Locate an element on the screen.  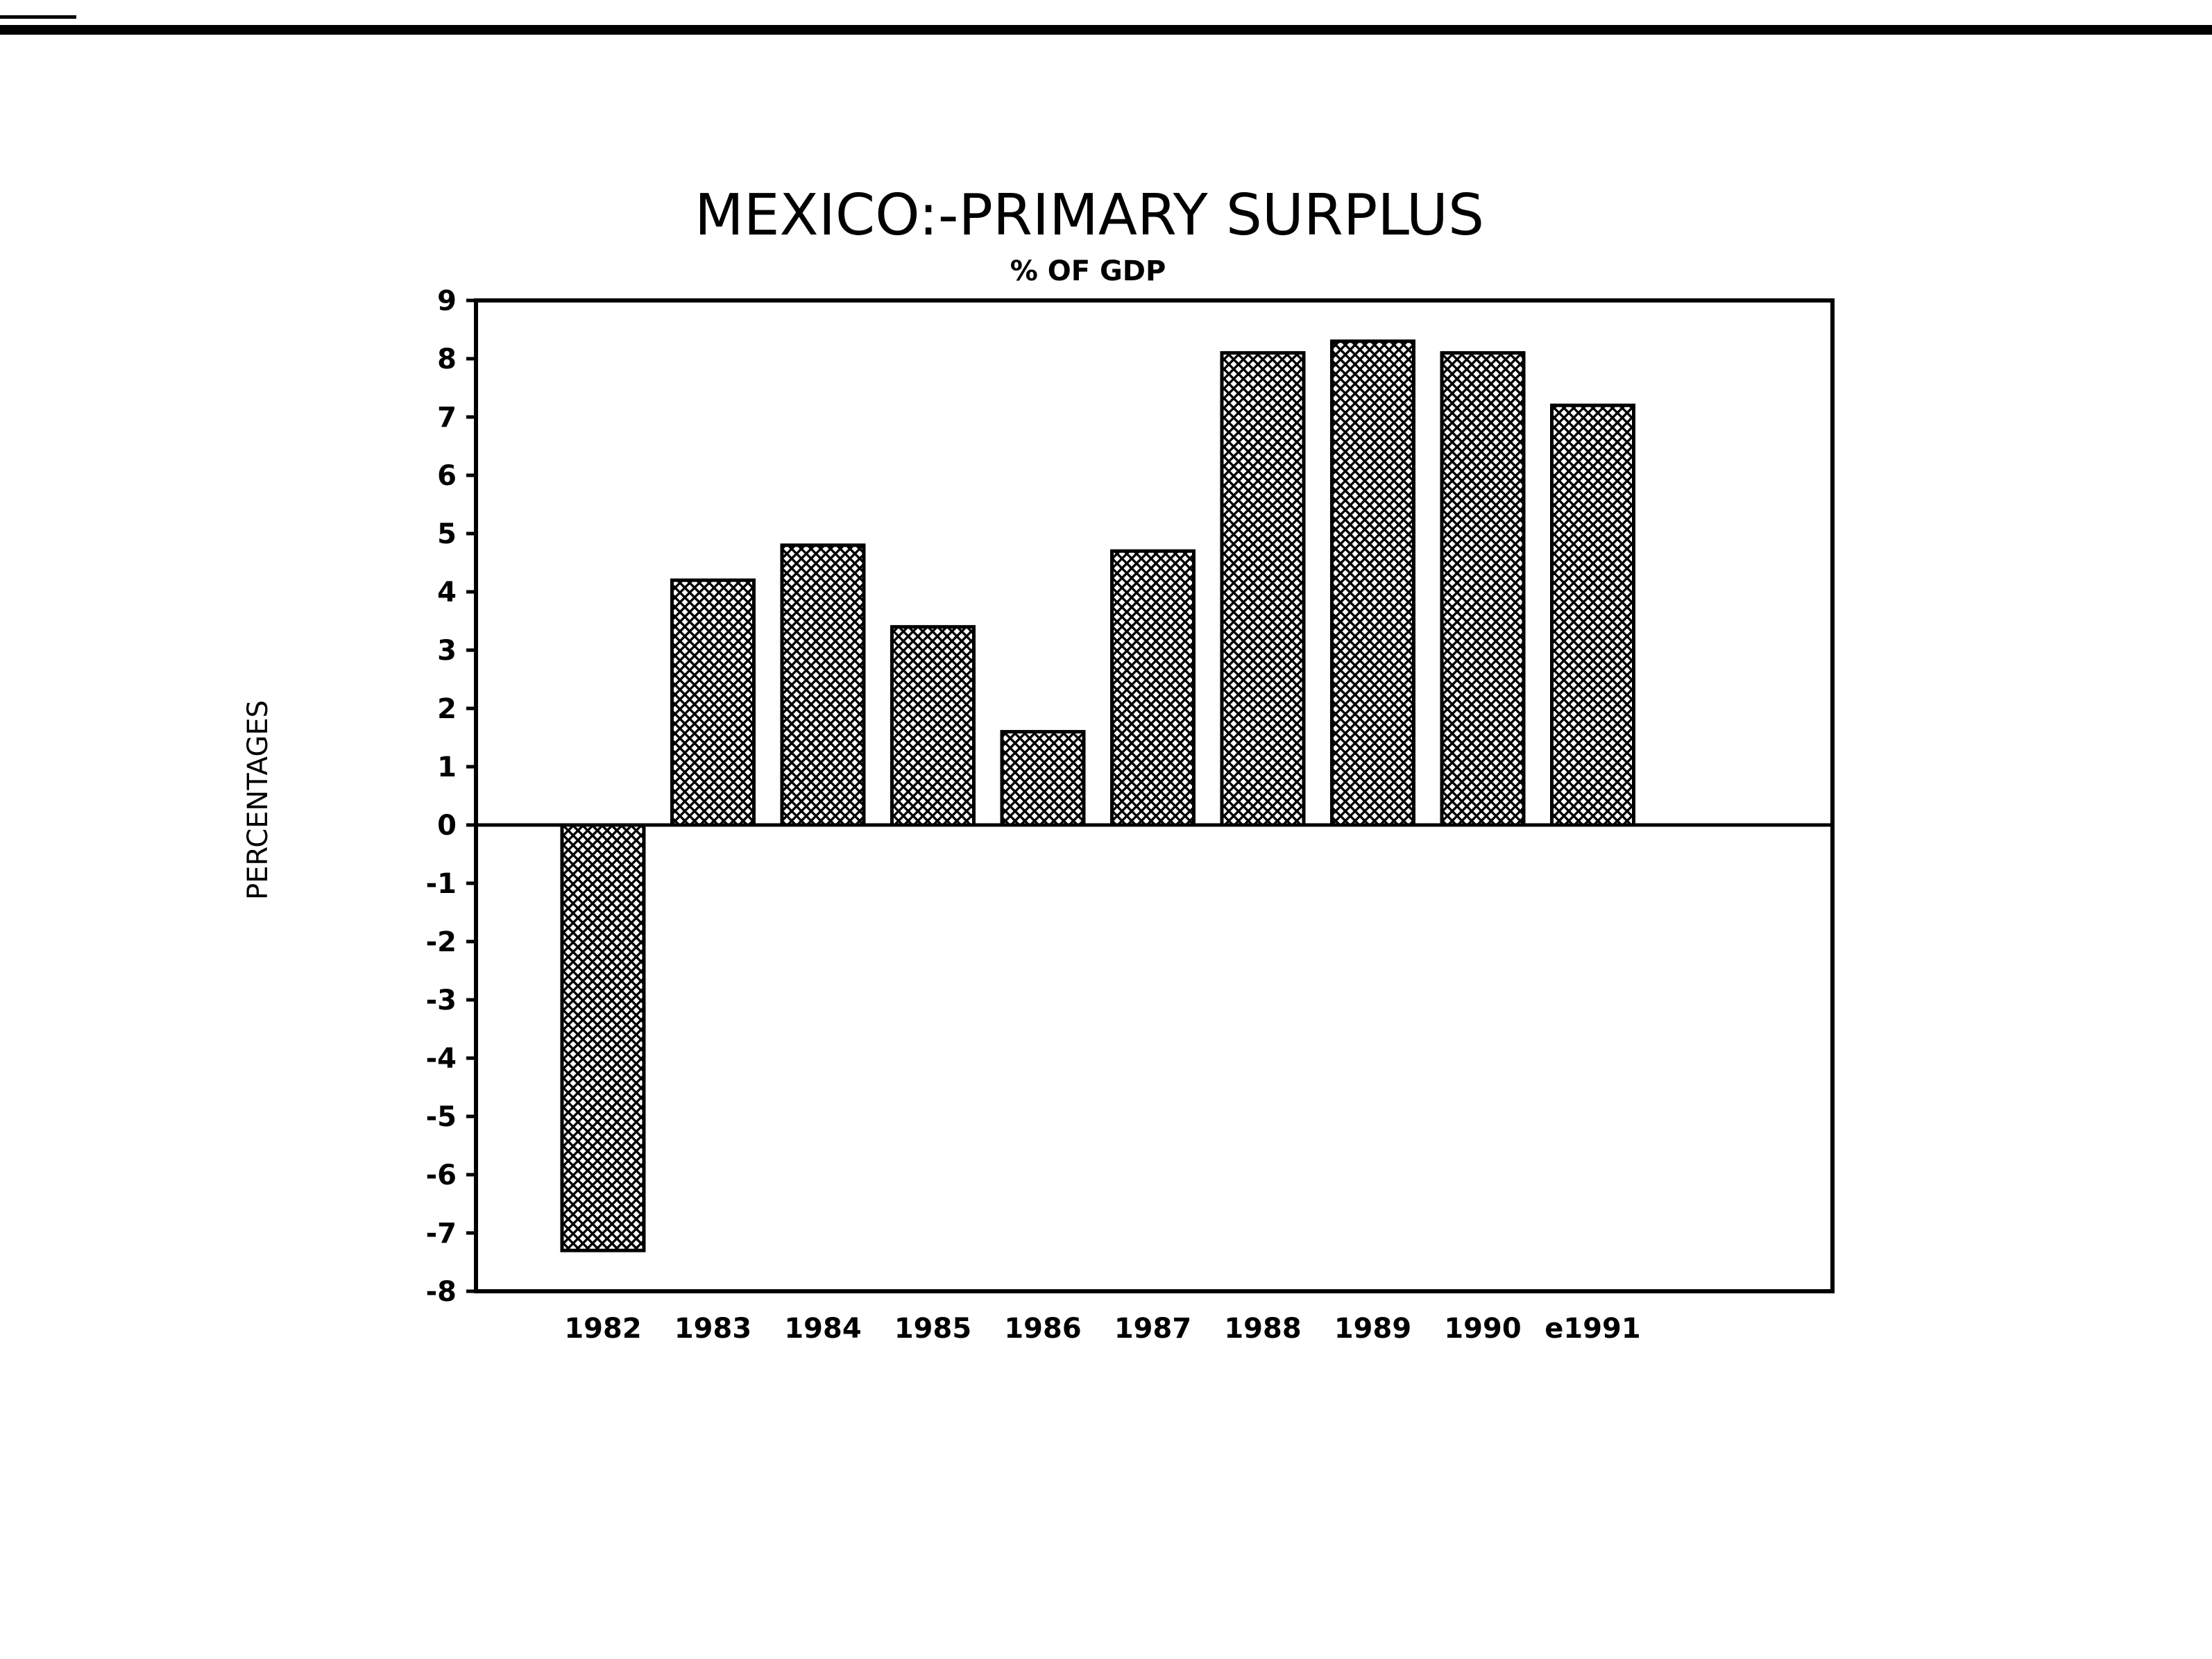
y-tick-label: 3 is located at coordinates (447, 651).